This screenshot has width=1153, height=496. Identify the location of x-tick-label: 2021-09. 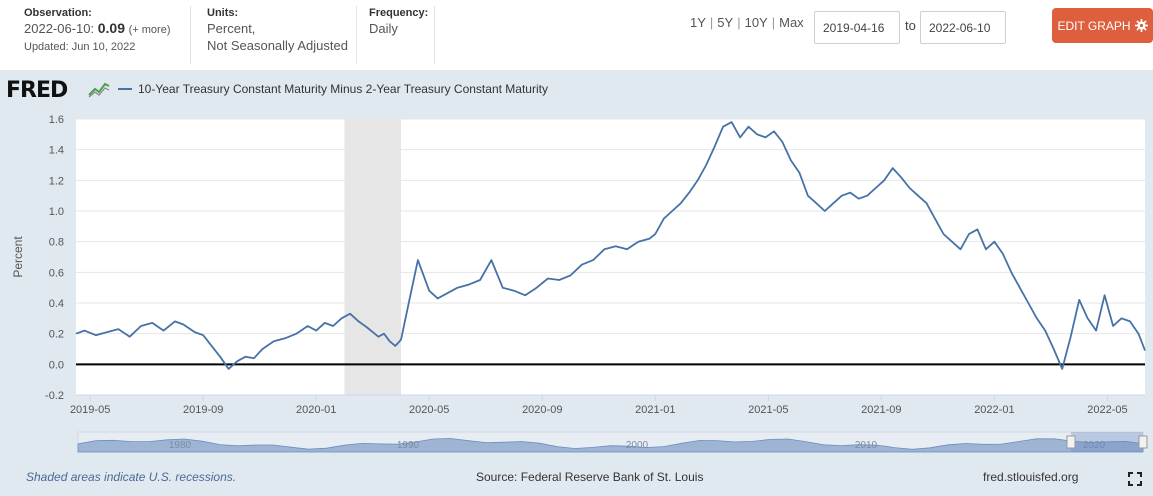
(881, 410).